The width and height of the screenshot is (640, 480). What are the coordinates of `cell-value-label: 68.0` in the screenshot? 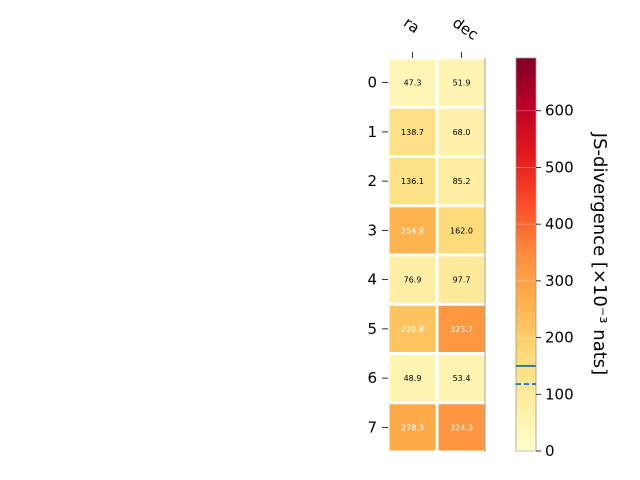 It's located at (462, 132).